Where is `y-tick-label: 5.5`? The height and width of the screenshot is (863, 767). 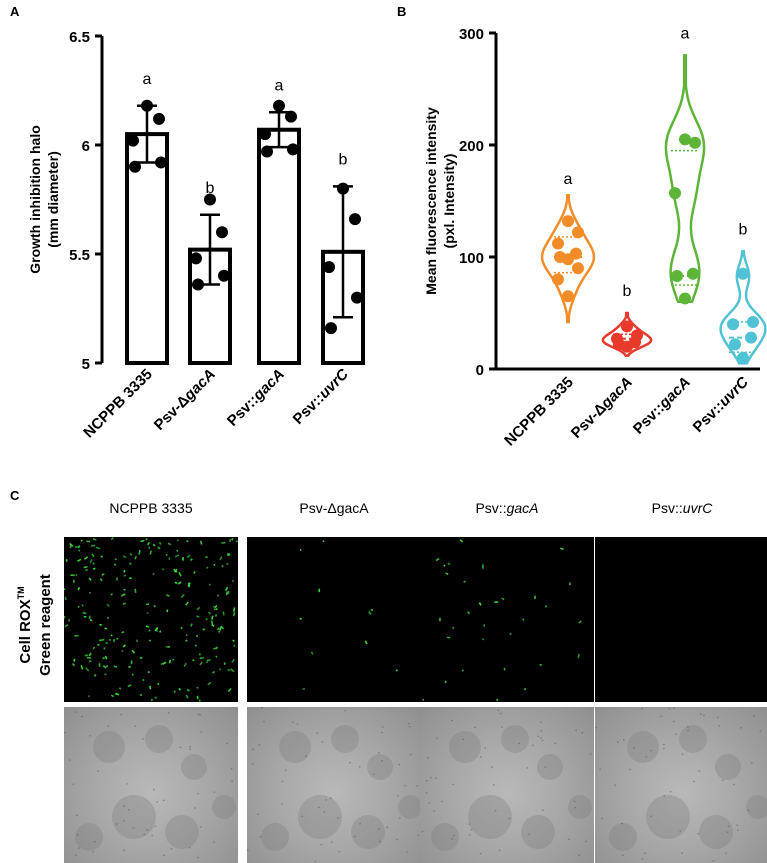
y-tick-label: 5.5 is located at coordinates (79, 255).